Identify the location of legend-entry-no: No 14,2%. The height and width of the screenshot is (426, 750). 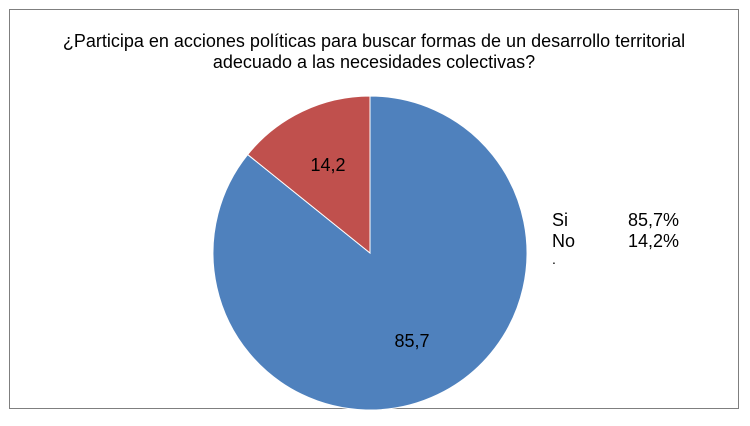
(615, 241).